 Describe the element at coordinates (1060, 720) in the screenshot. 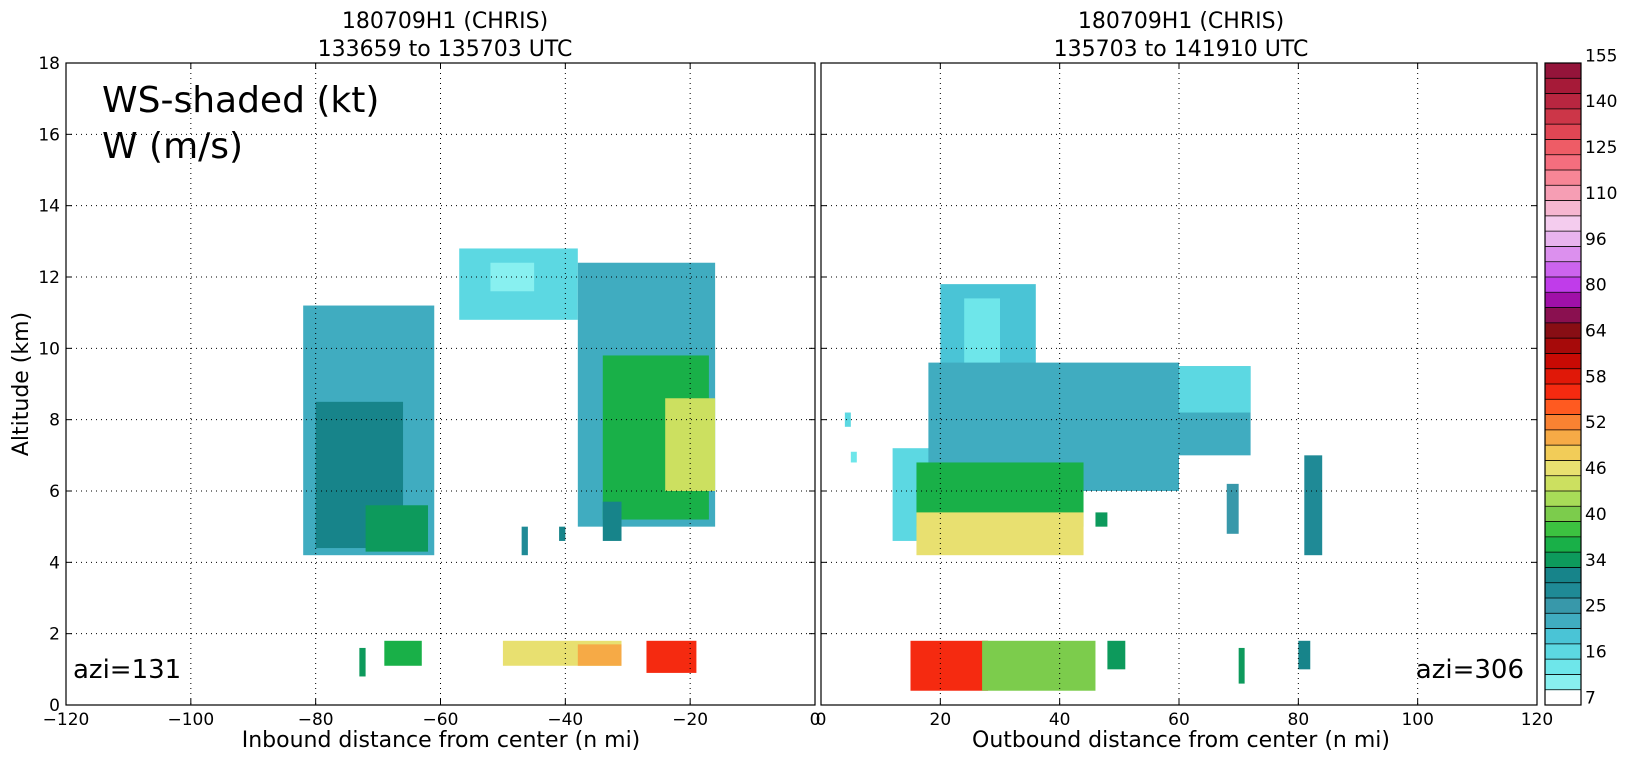

I see `x-tick-label: 40` at that location.